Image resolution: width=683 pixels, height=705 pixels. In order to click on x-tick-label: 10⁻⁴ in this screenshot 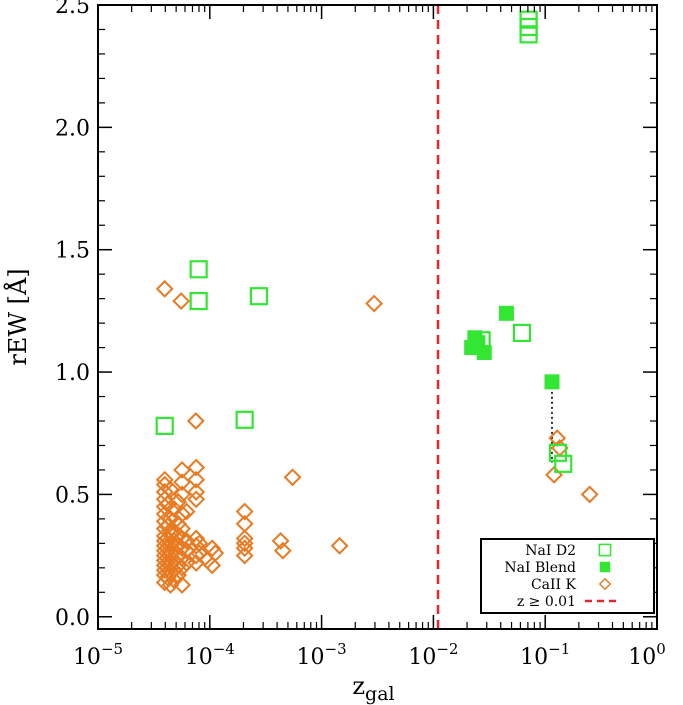, I will do `click(210, 655)`.